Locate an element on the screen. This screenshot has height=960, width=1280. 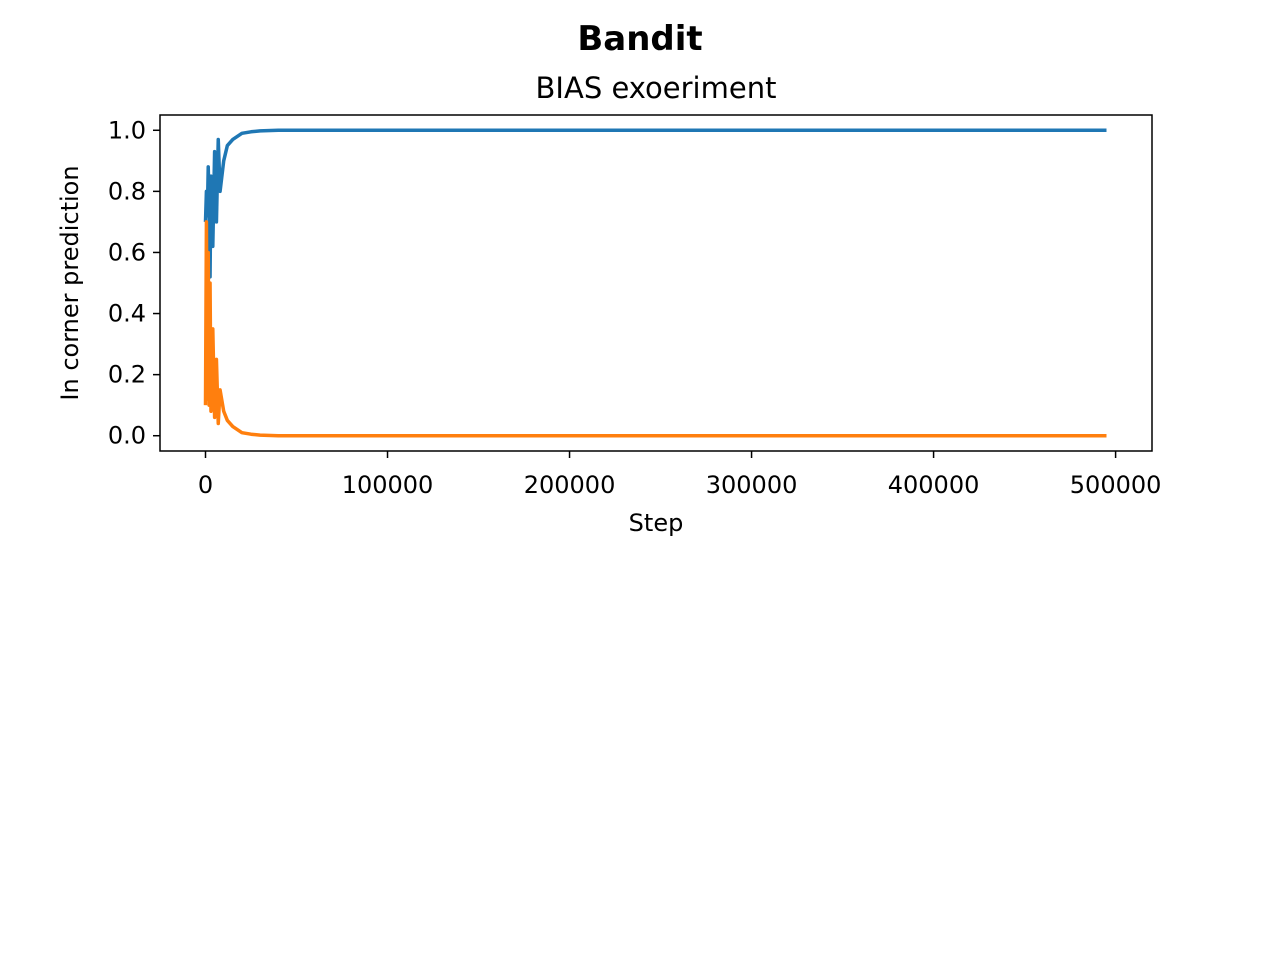
chart-suptitle: Bandit is located at coordinates (639, 39).